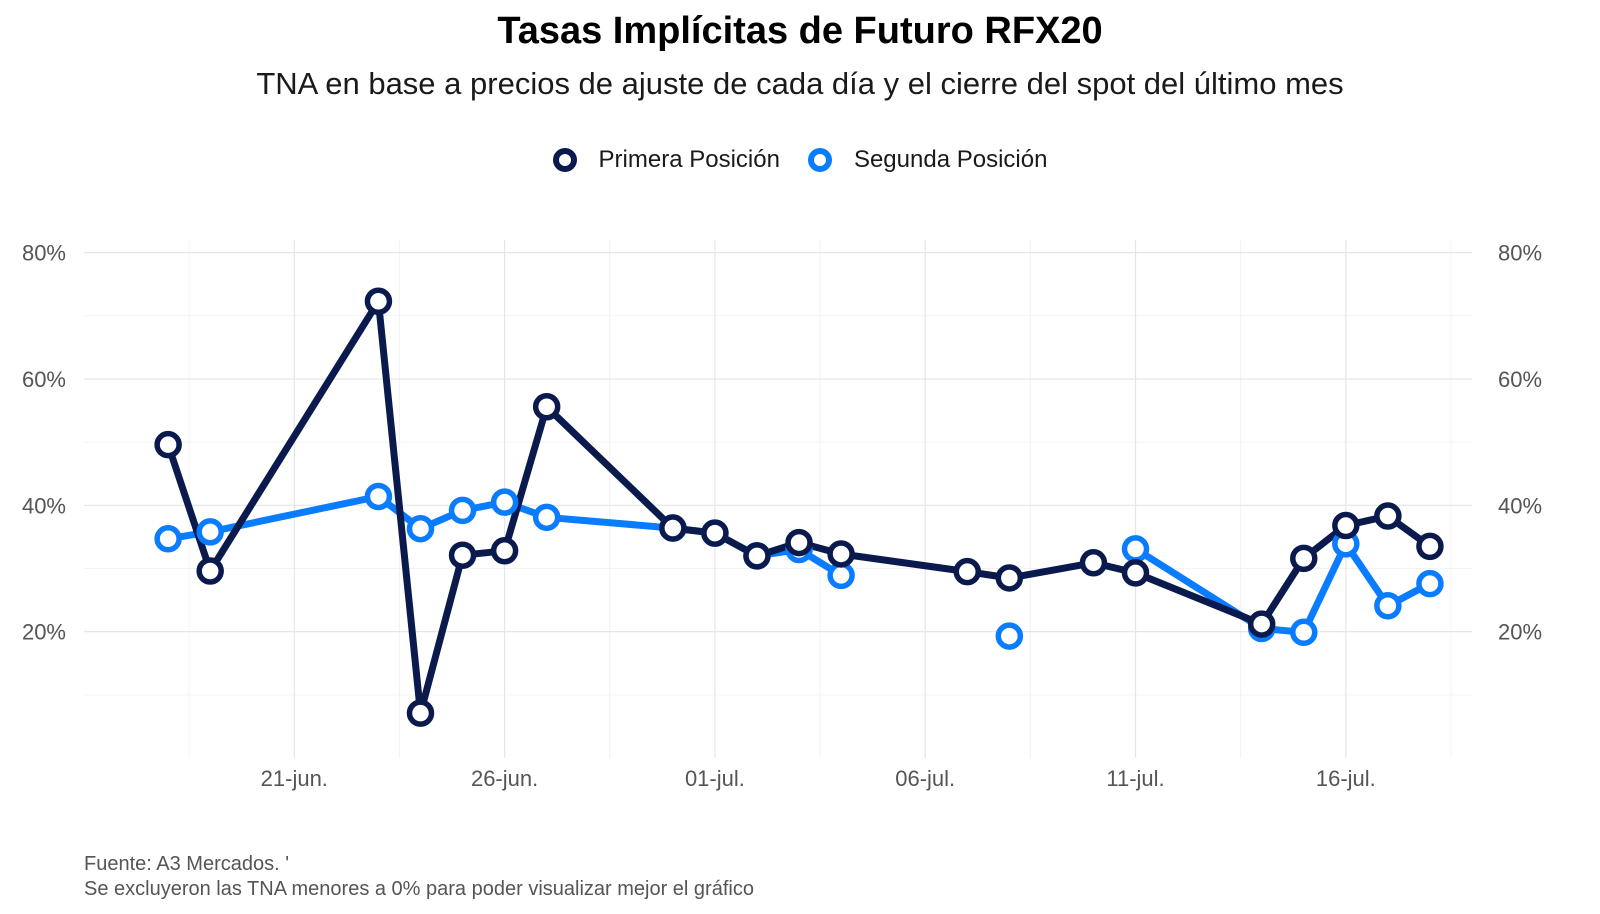 The height and width of the screenshot is (914, 1600). I want to click on y-tick-label-right: 40%, so click(1520, 505).